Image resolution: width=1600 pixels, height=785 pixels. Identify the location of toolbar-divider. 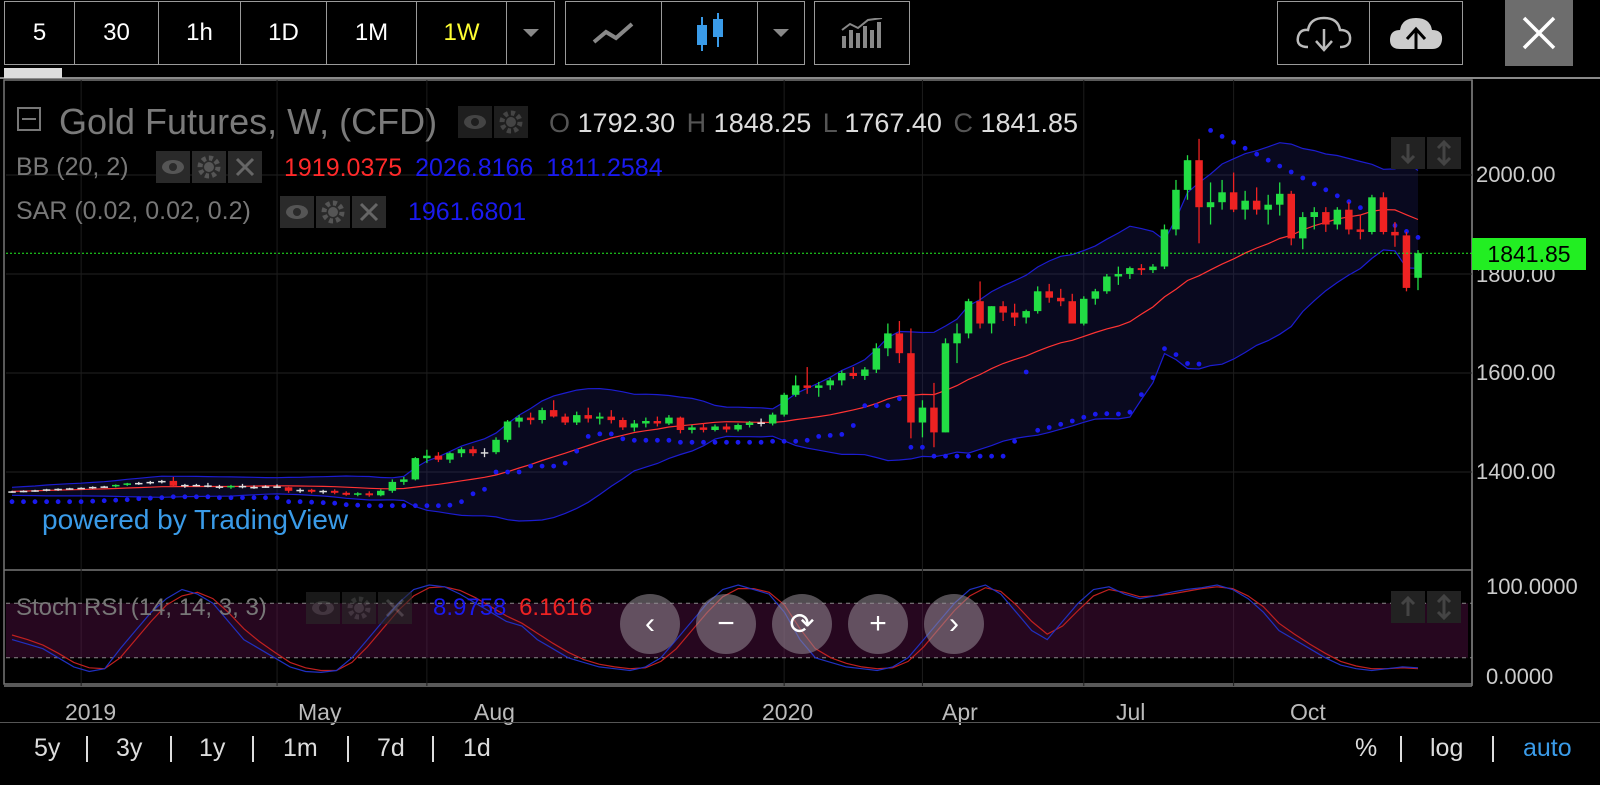
(800, 78).